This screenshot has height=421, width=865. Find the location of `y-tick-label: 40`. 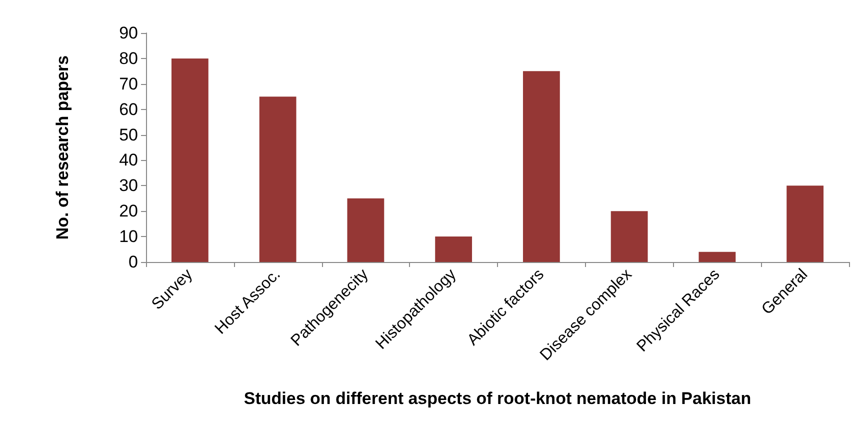

y-tick-label: 40 is located at coordinates (128, 160).